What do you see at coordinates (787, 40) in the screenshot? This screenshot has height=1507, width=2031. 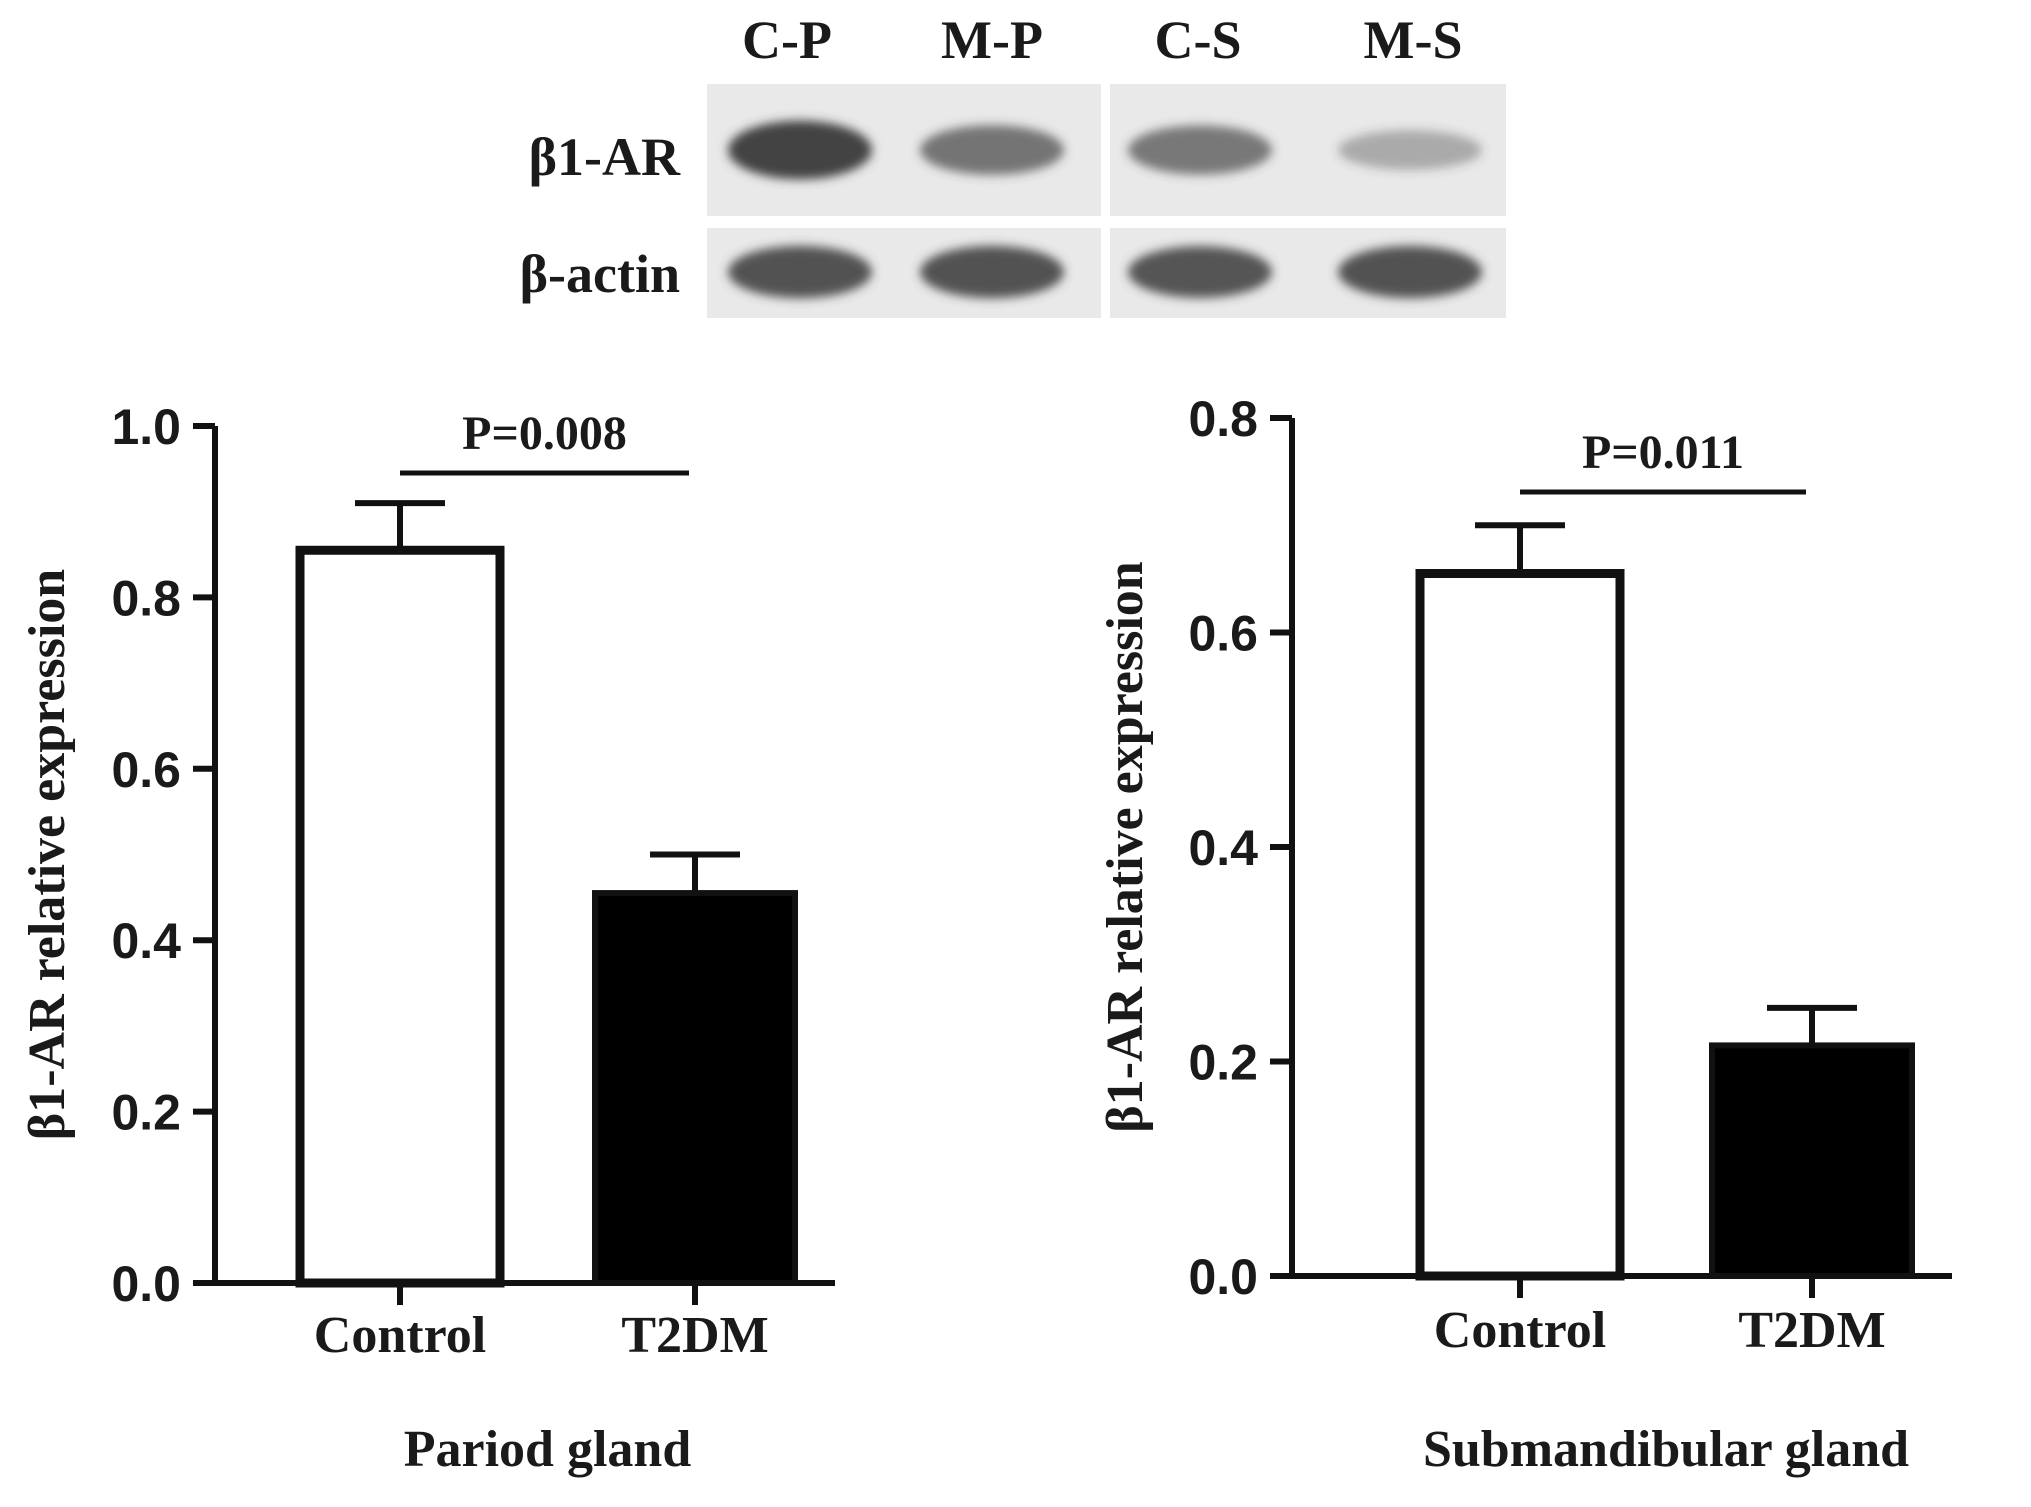 I see `lane-label-c-p: C-P` at bounding box center [787, 40].